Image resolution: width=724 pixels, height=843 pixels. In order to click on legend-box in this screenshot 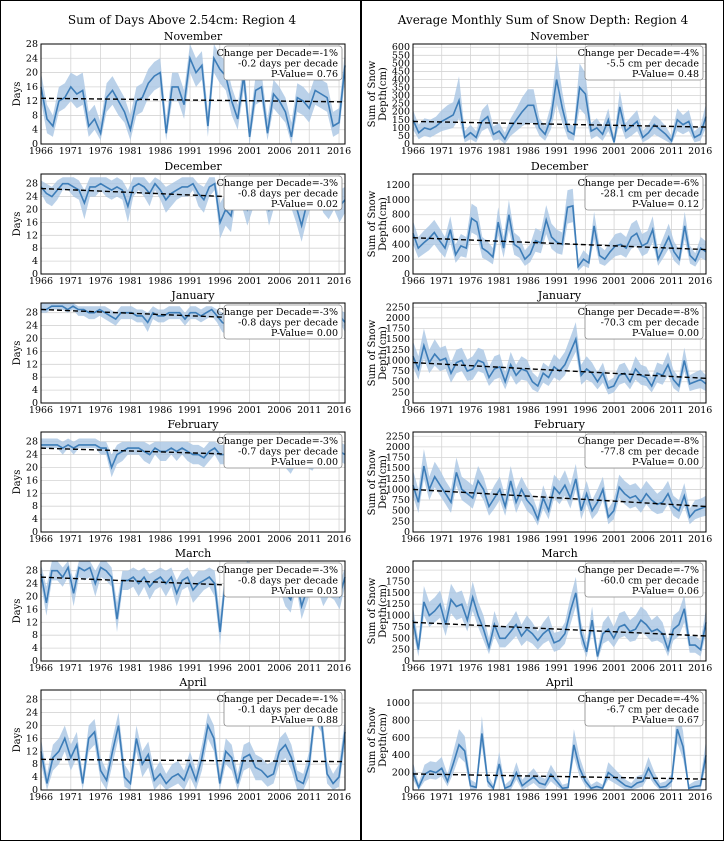, I will do `click(644, 580)`.